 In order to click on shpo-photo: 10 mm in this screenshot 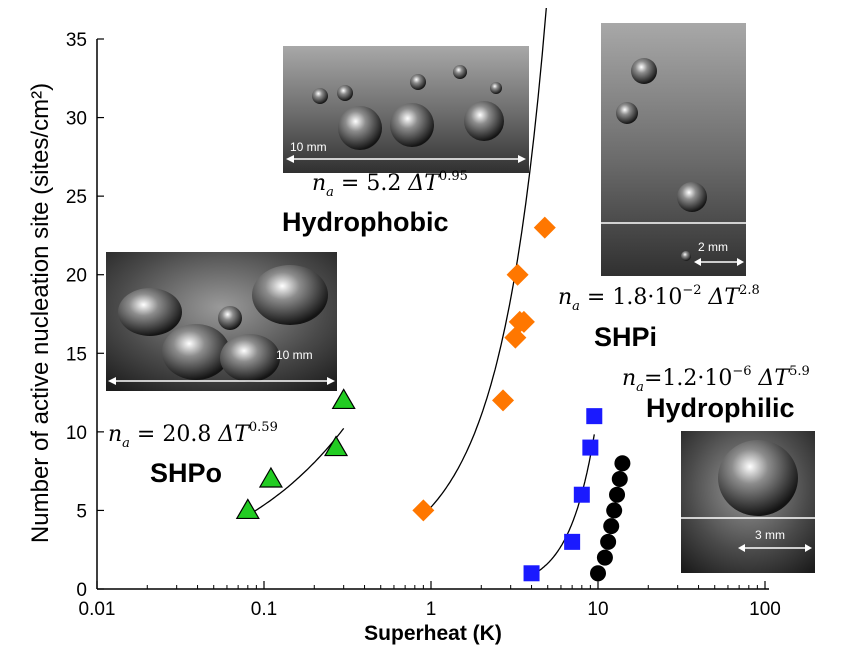, I will do `click(221, 321)`.